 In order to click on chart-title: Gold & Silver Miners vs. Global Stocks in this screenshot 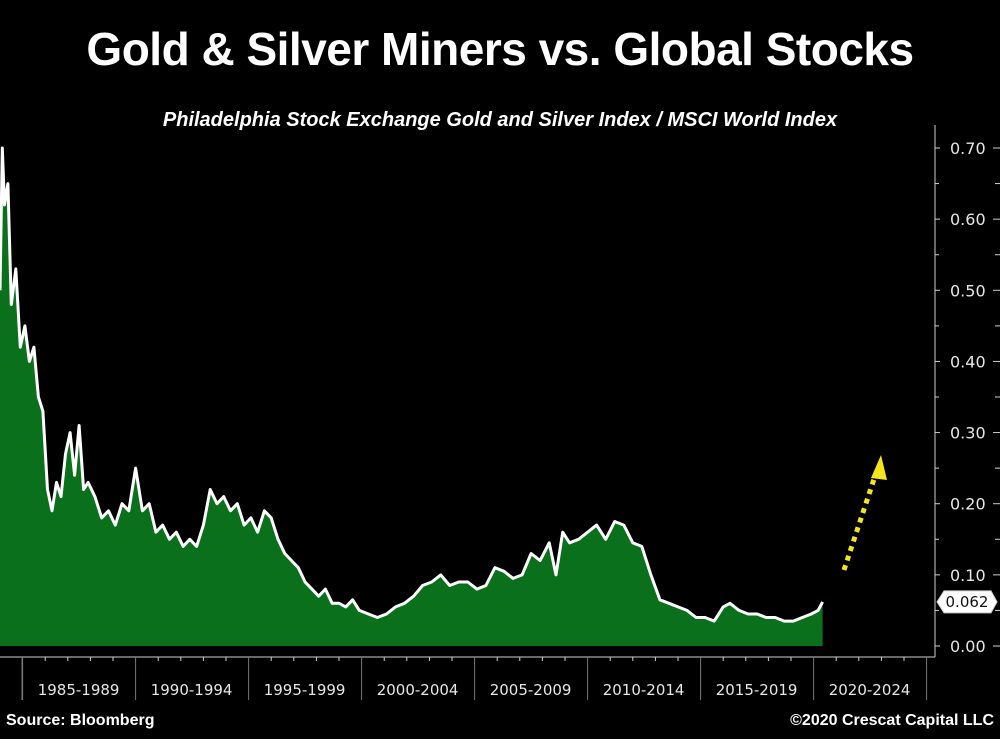, I will do `click(500, 49)`.